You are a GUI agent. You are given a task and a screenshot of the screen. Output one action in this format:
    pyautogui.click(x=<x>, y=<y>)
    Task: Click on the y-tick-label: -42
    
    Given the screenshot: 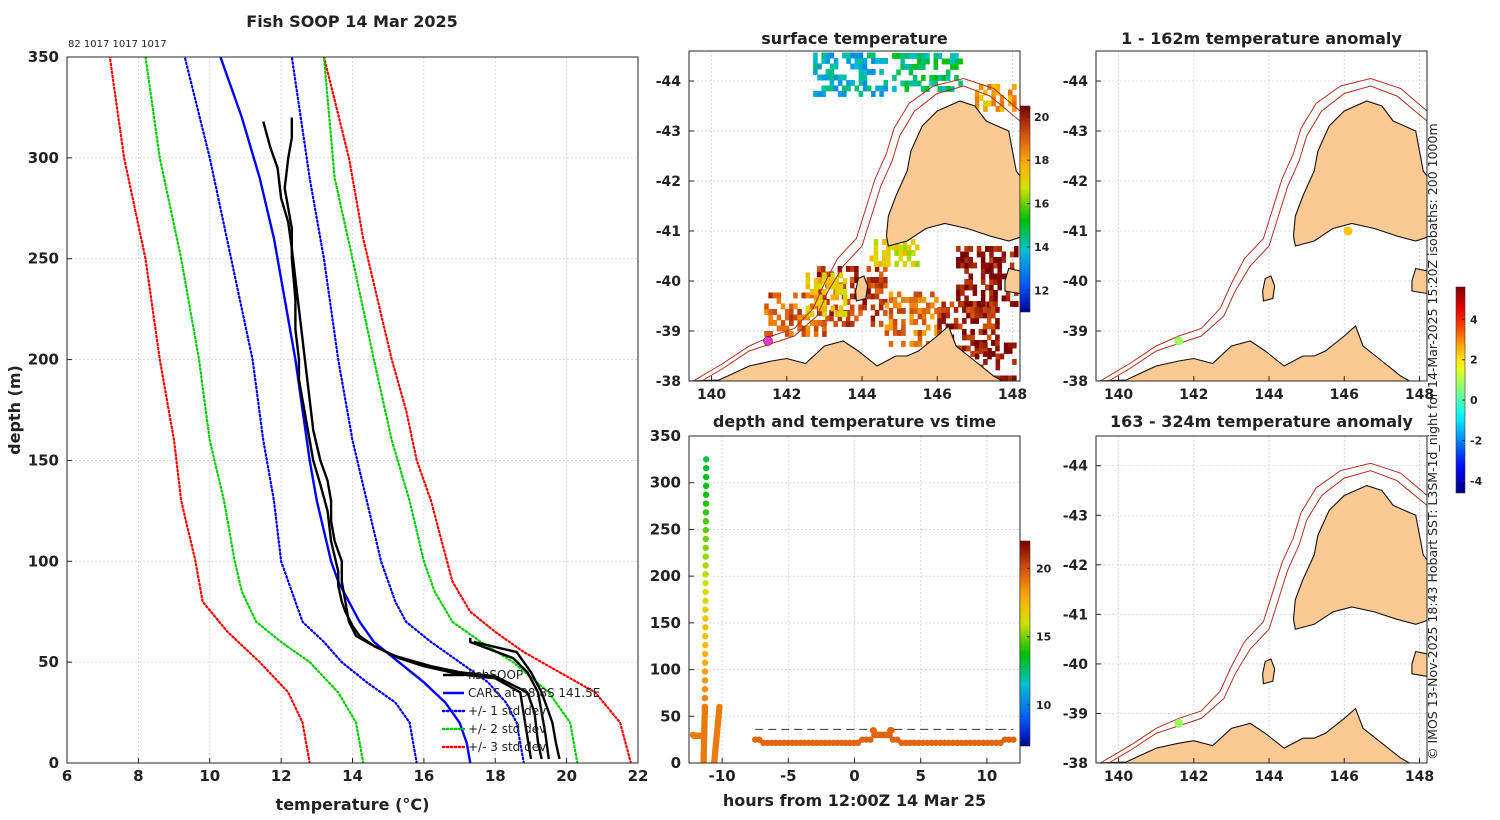 What is the action you would take?
    pyautogui.click(x=1075, y=566)
    